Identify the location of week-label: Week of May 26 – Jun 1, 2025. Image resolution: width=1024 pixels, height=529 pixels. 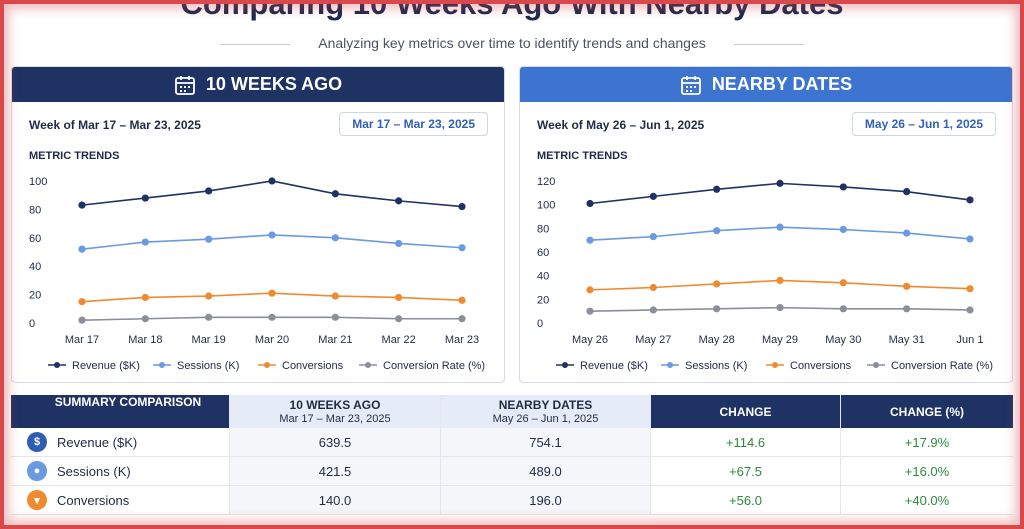
(621, 125).